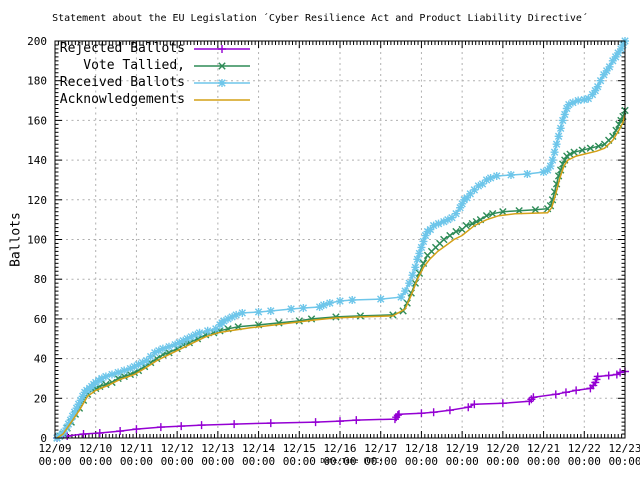 Image resolution: width=640 pixels, height=480 pixels. I want to click on svg-text: 12/11, so click(136, 448).